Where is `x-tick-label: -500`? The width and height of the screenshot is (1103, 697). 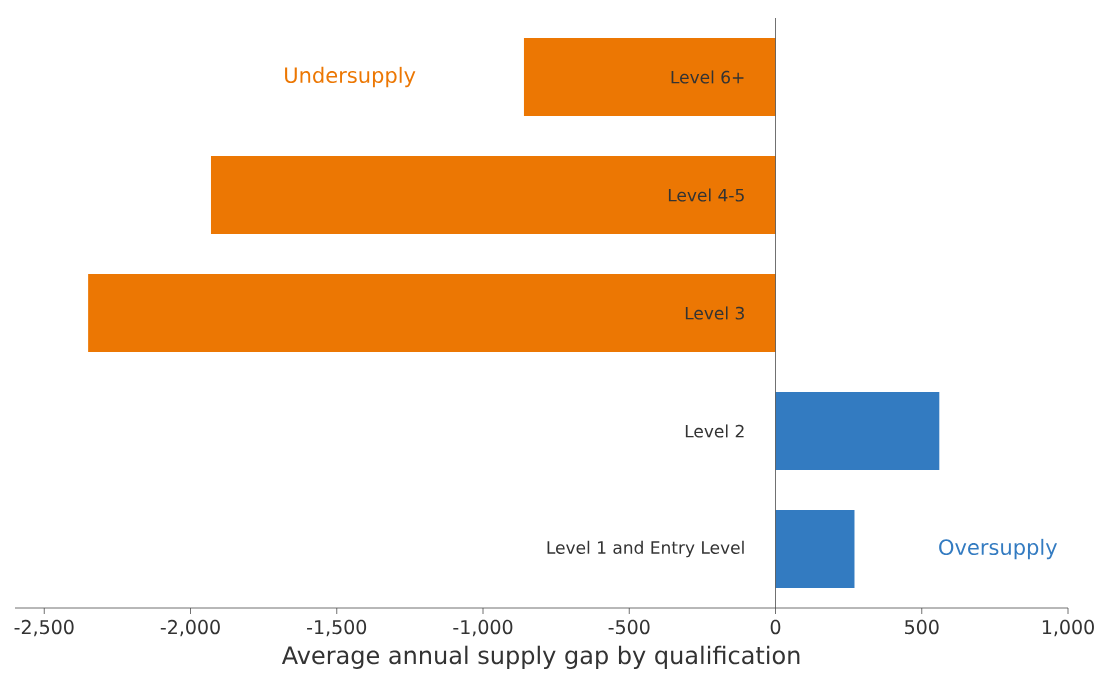
x-tick-label: -500 is located at coordinates (629, 627).